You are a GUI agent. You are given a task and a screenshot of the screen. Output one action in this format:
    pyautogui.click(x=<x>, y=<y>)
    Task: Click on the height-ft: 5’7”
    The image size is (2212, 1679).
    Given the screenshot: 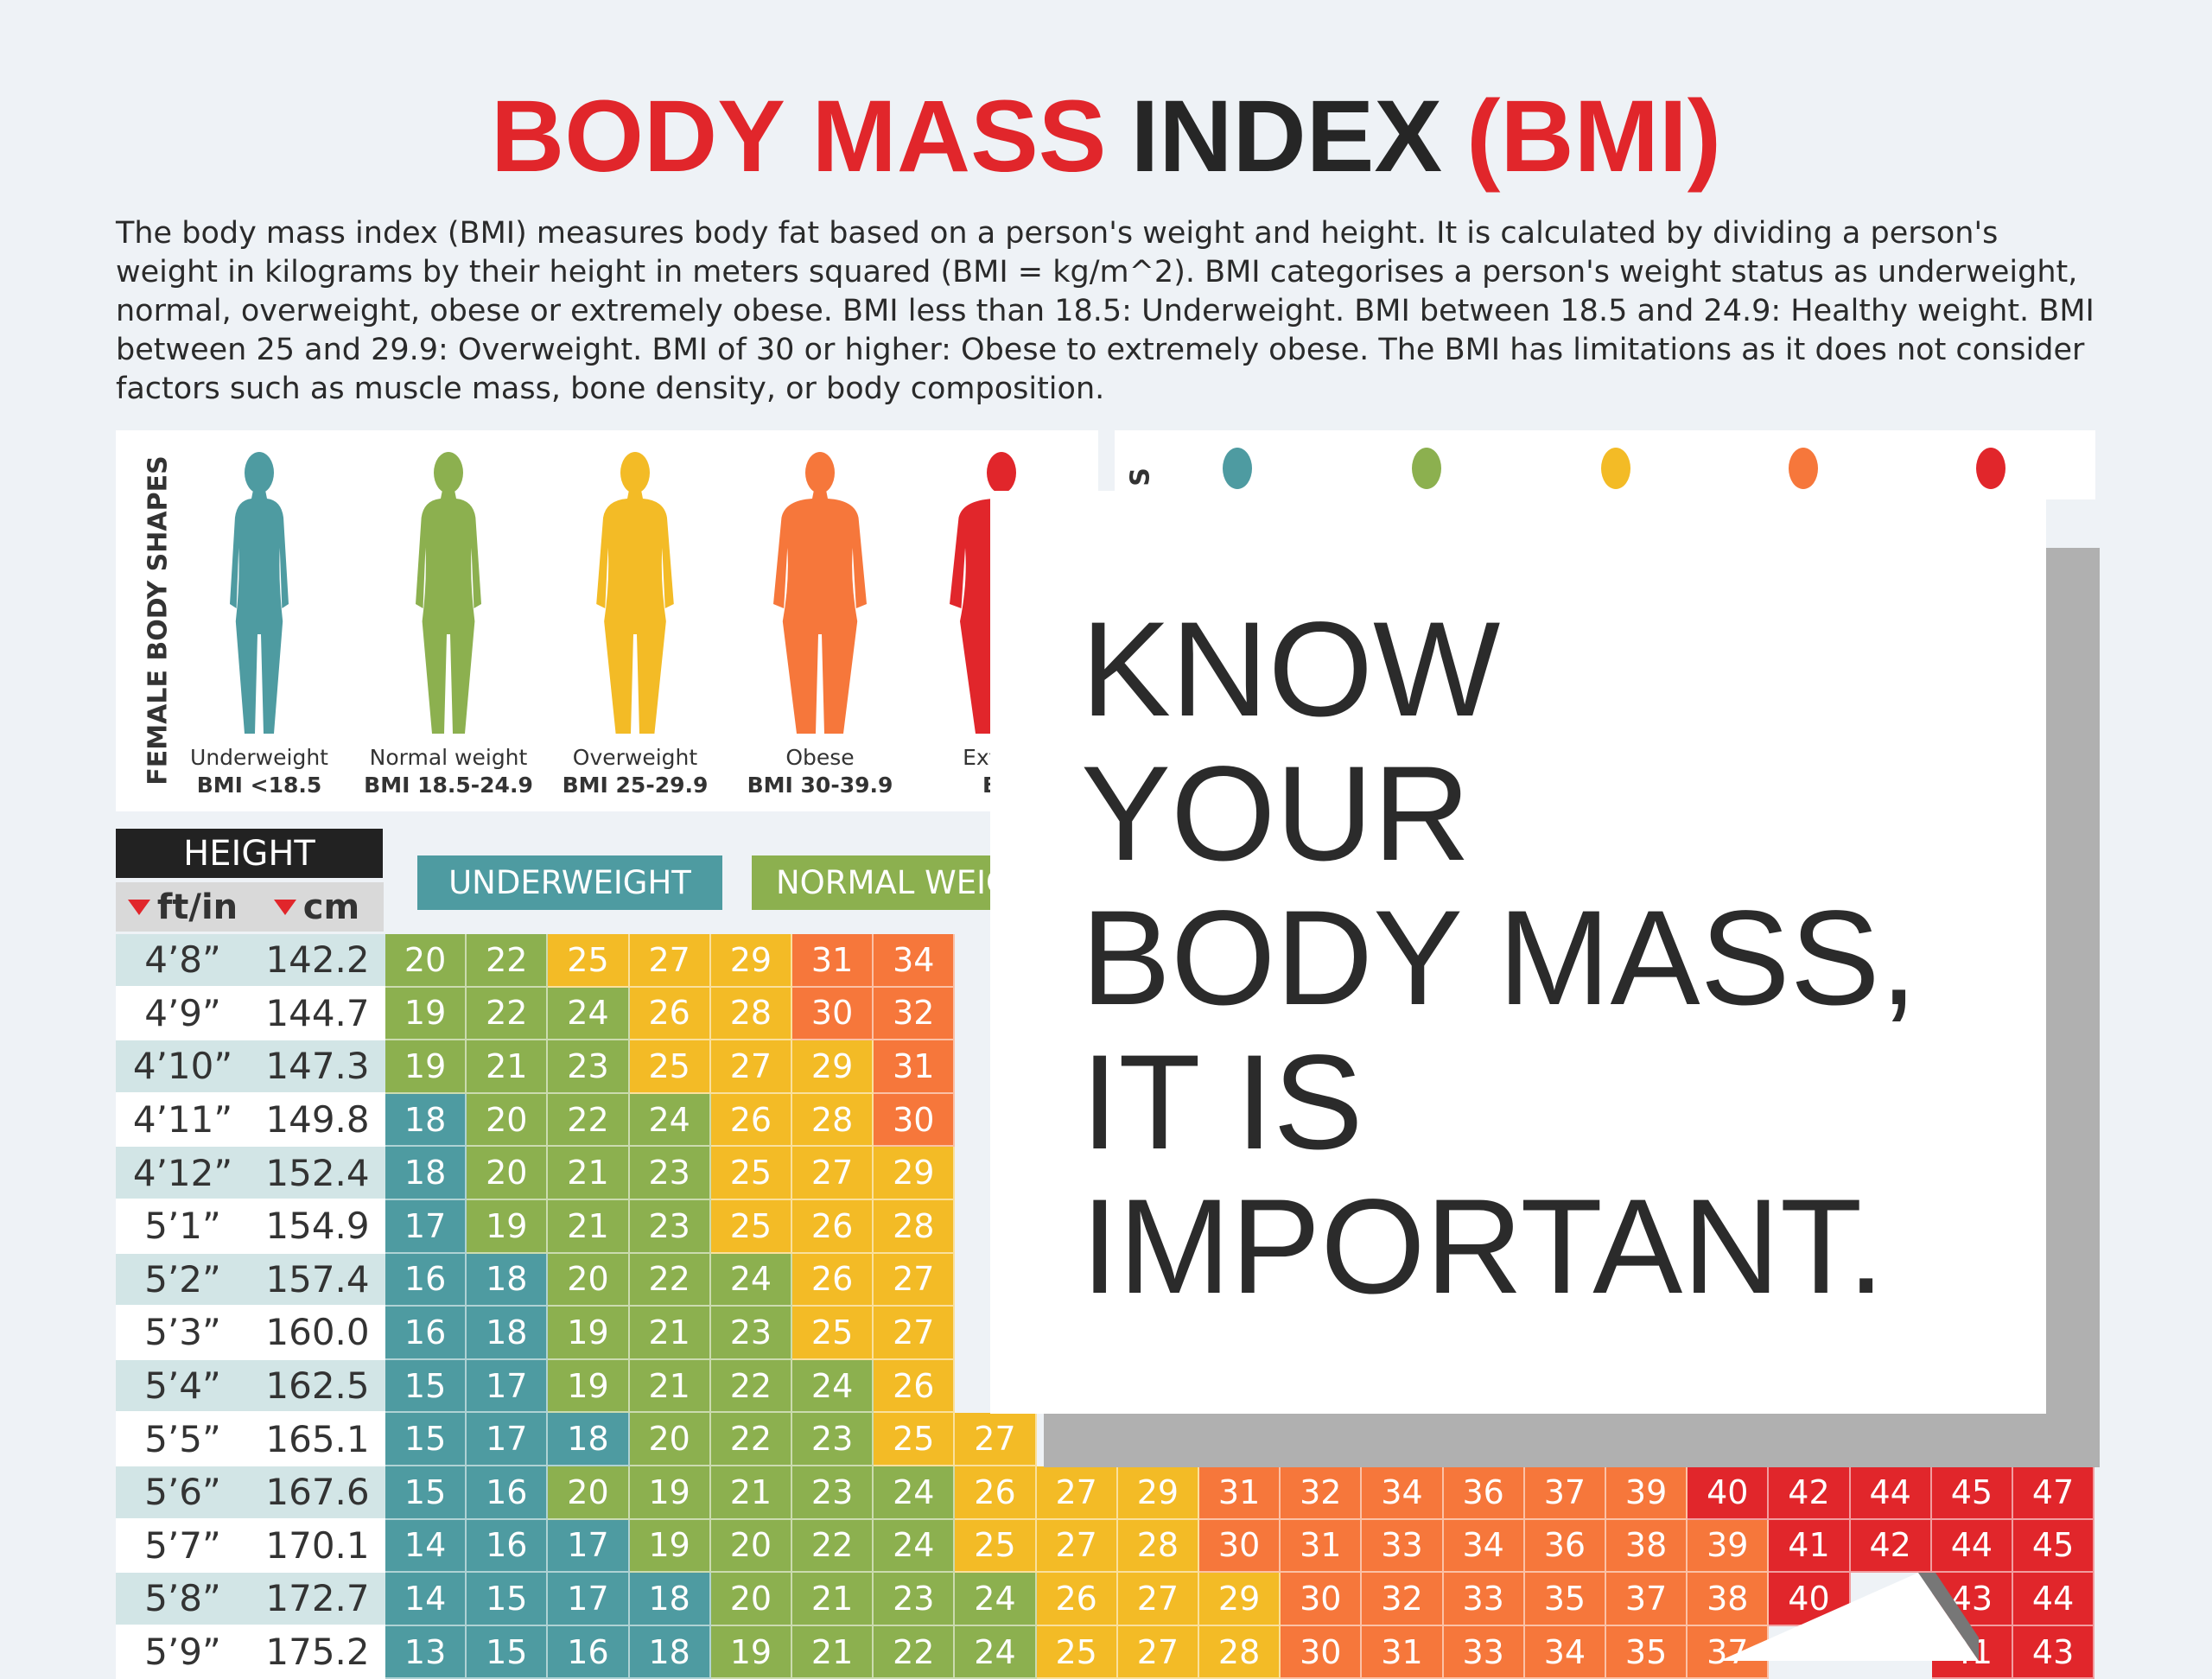 What is the action you would take?
    pyautogui.click(x=183, y=1546)
    